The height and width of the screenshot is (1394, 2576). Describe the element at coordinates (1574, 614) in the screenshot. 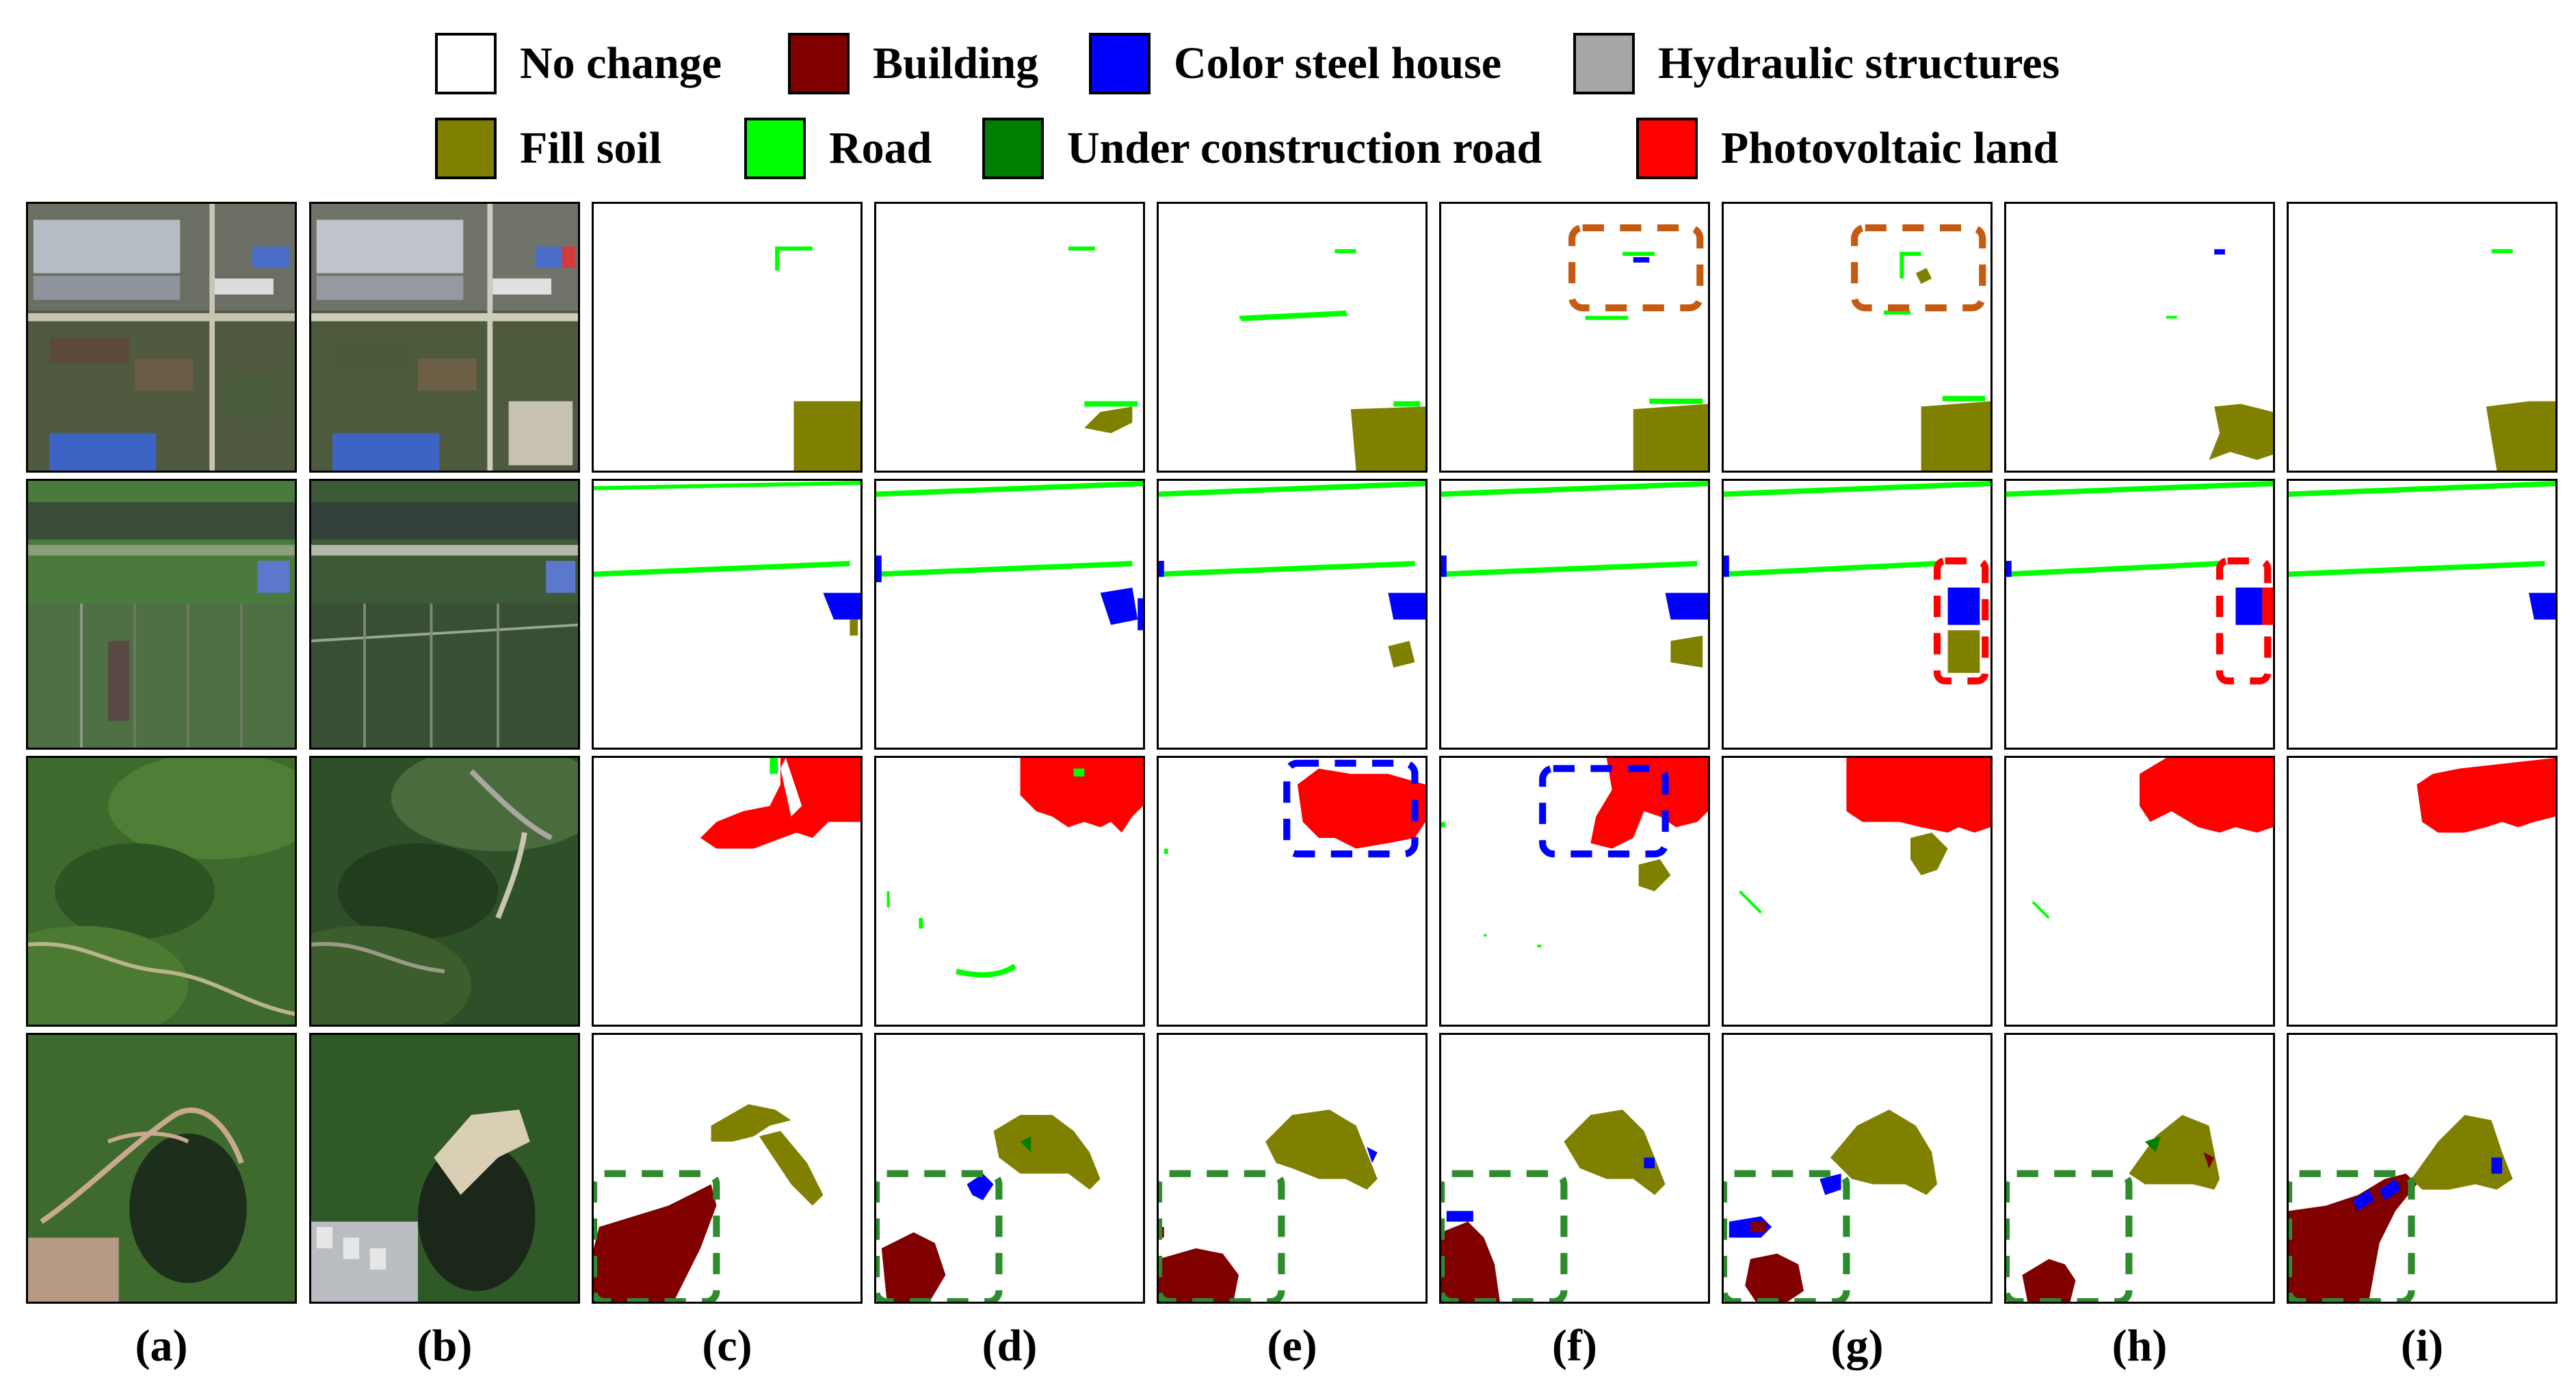

I see `row2-map-f` at that location.